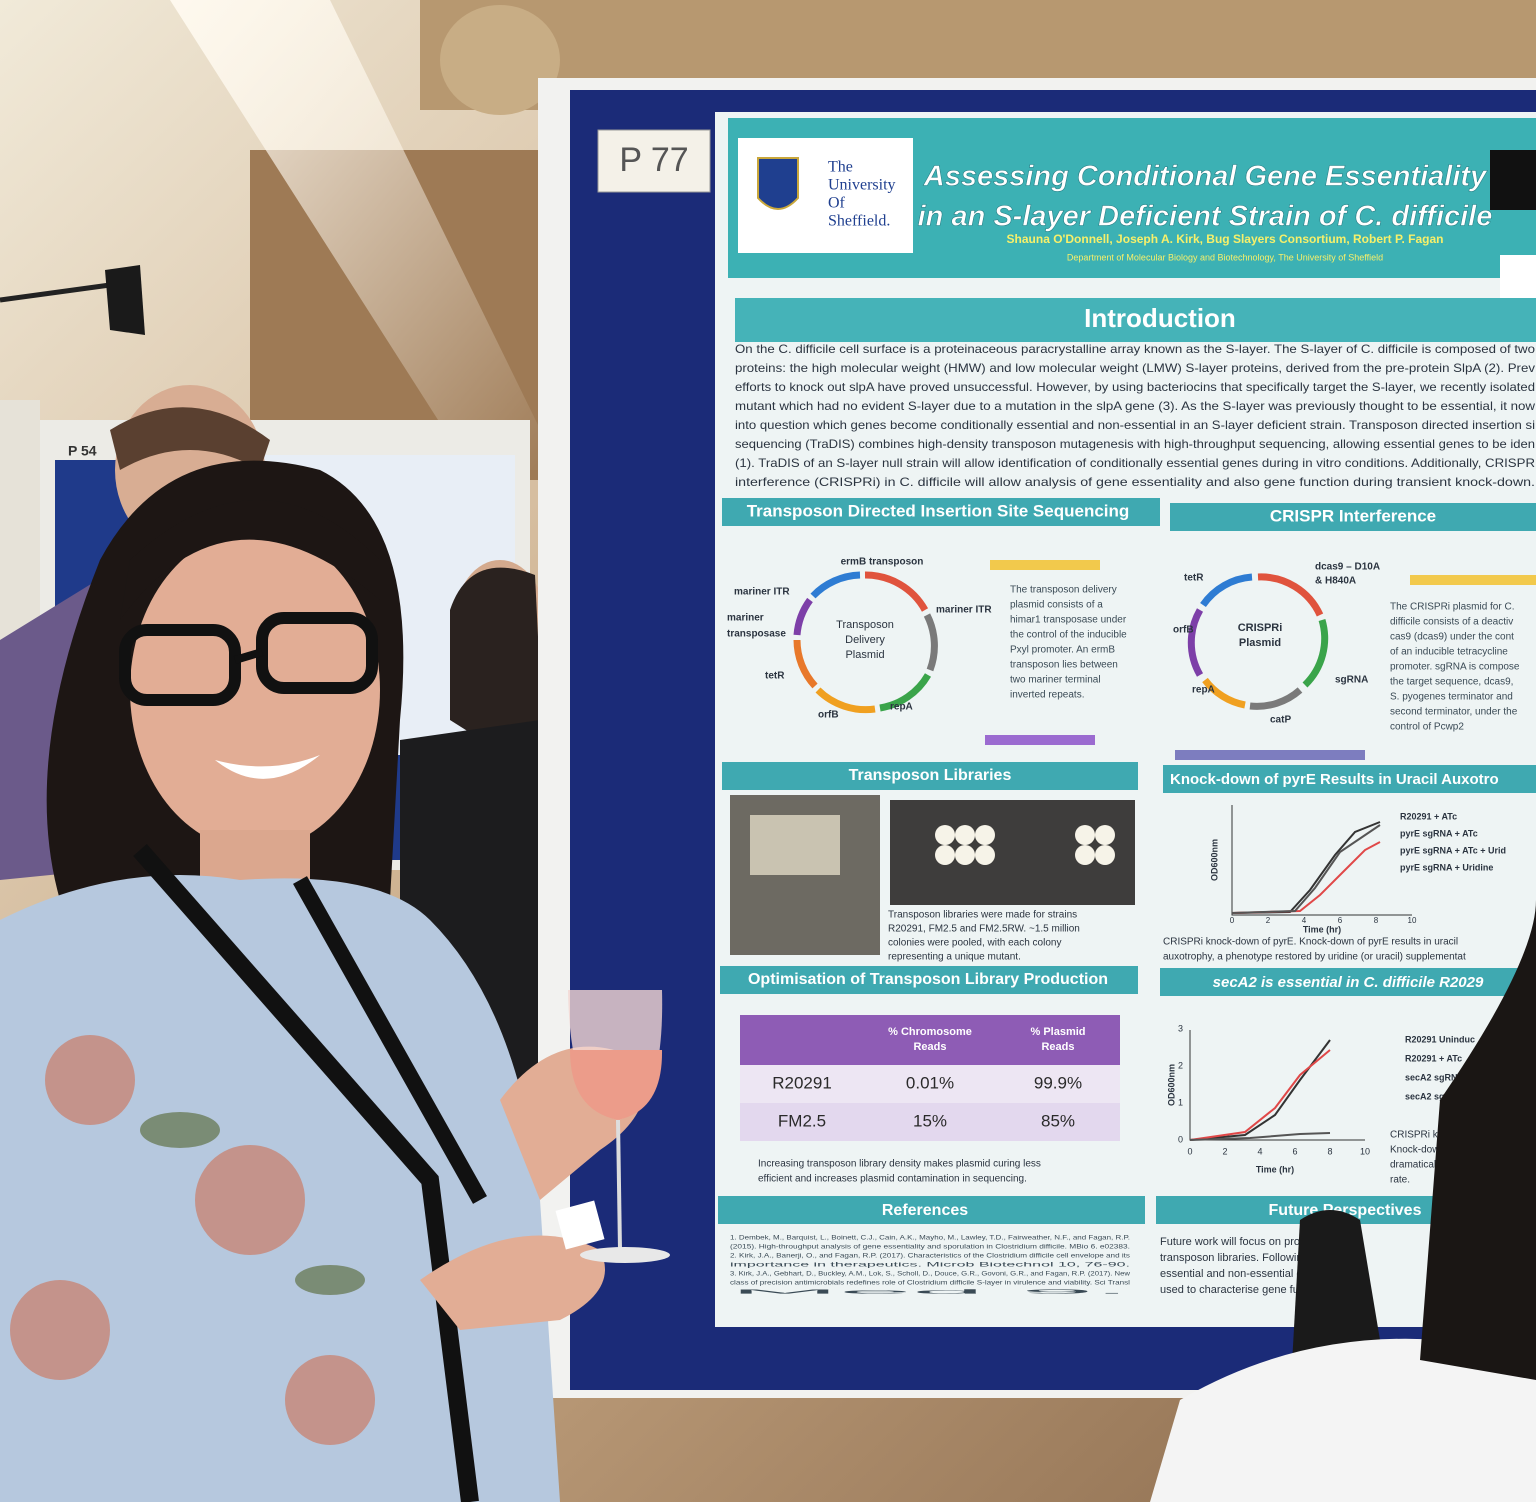 The height and width of the screenshot is (1502, 1536). I want to click on description-line: transposon lies between, so click(1064, 665).